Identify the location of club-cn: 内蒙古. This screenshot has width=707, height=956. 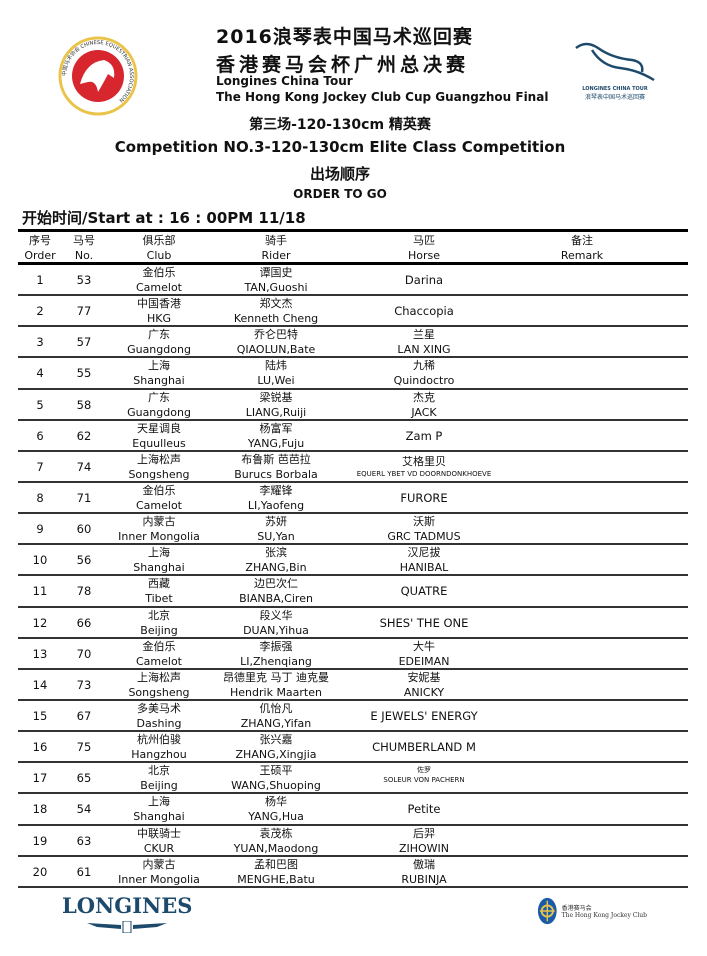
(159, 522).